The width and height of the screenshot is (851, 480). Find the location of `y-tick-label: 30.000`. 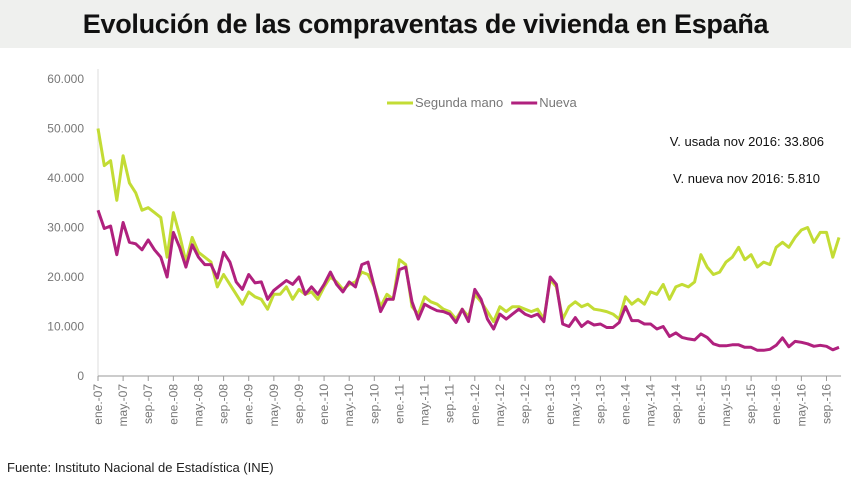

y-tick-label: 30.000 is located at coordinates (65, 228).